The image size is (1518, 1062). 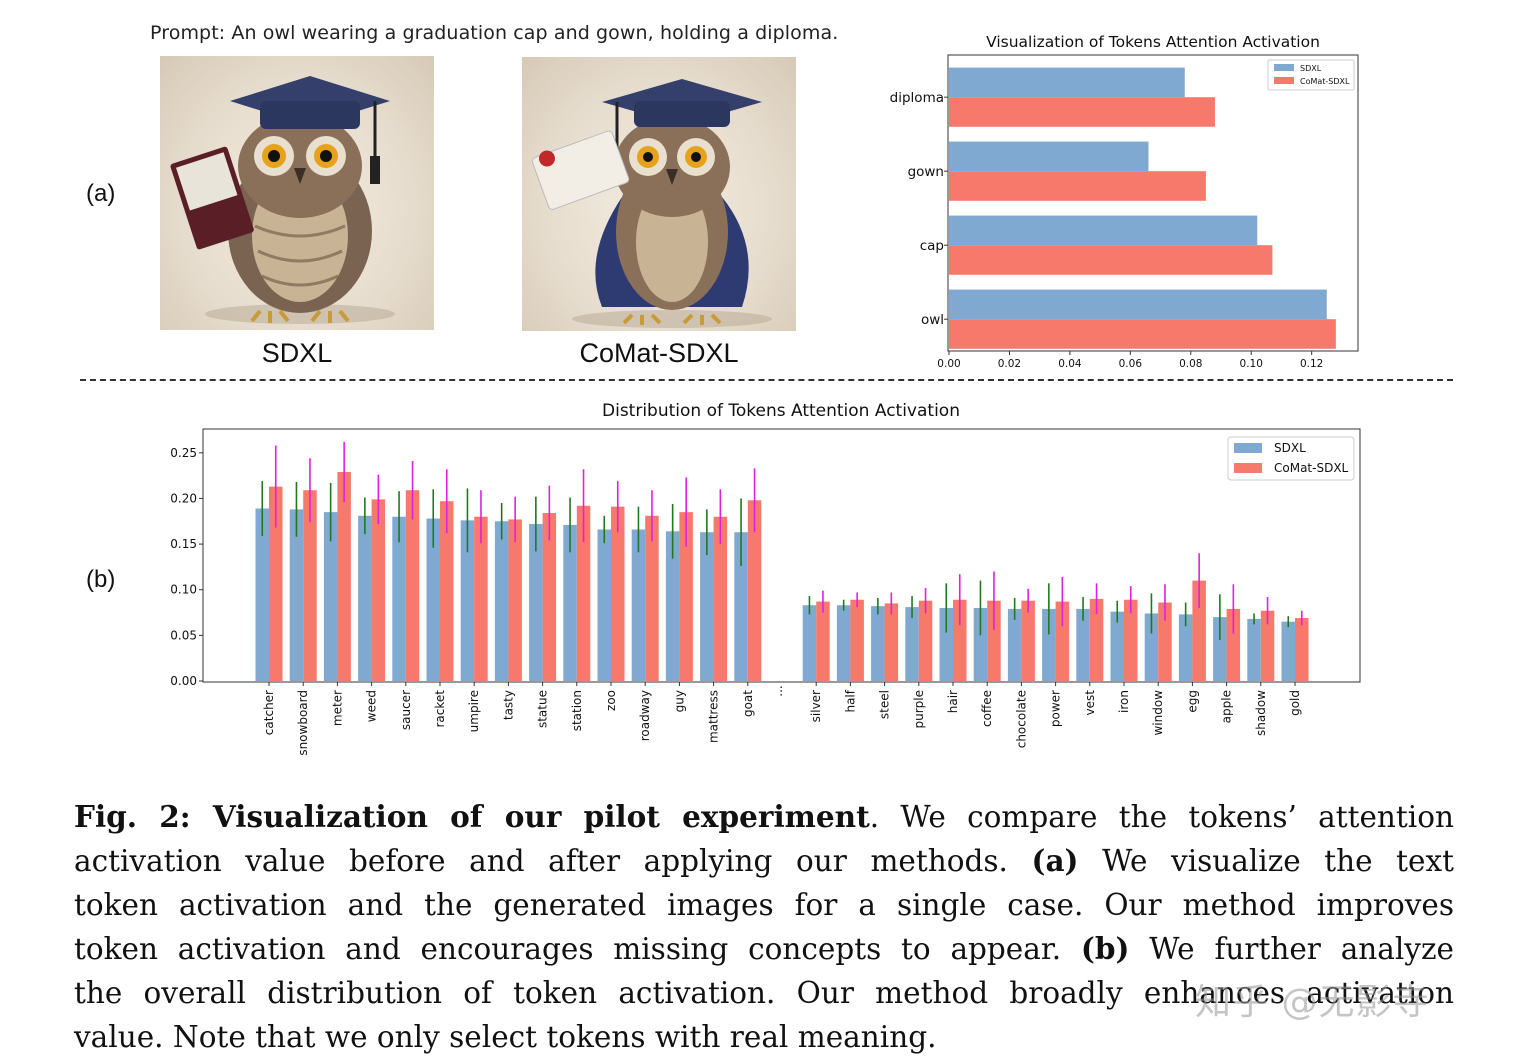 What do you see at coordinates (378, 590) in the screenshot?
I see `vbar-weed-comat` at bounding box center [378, 590].